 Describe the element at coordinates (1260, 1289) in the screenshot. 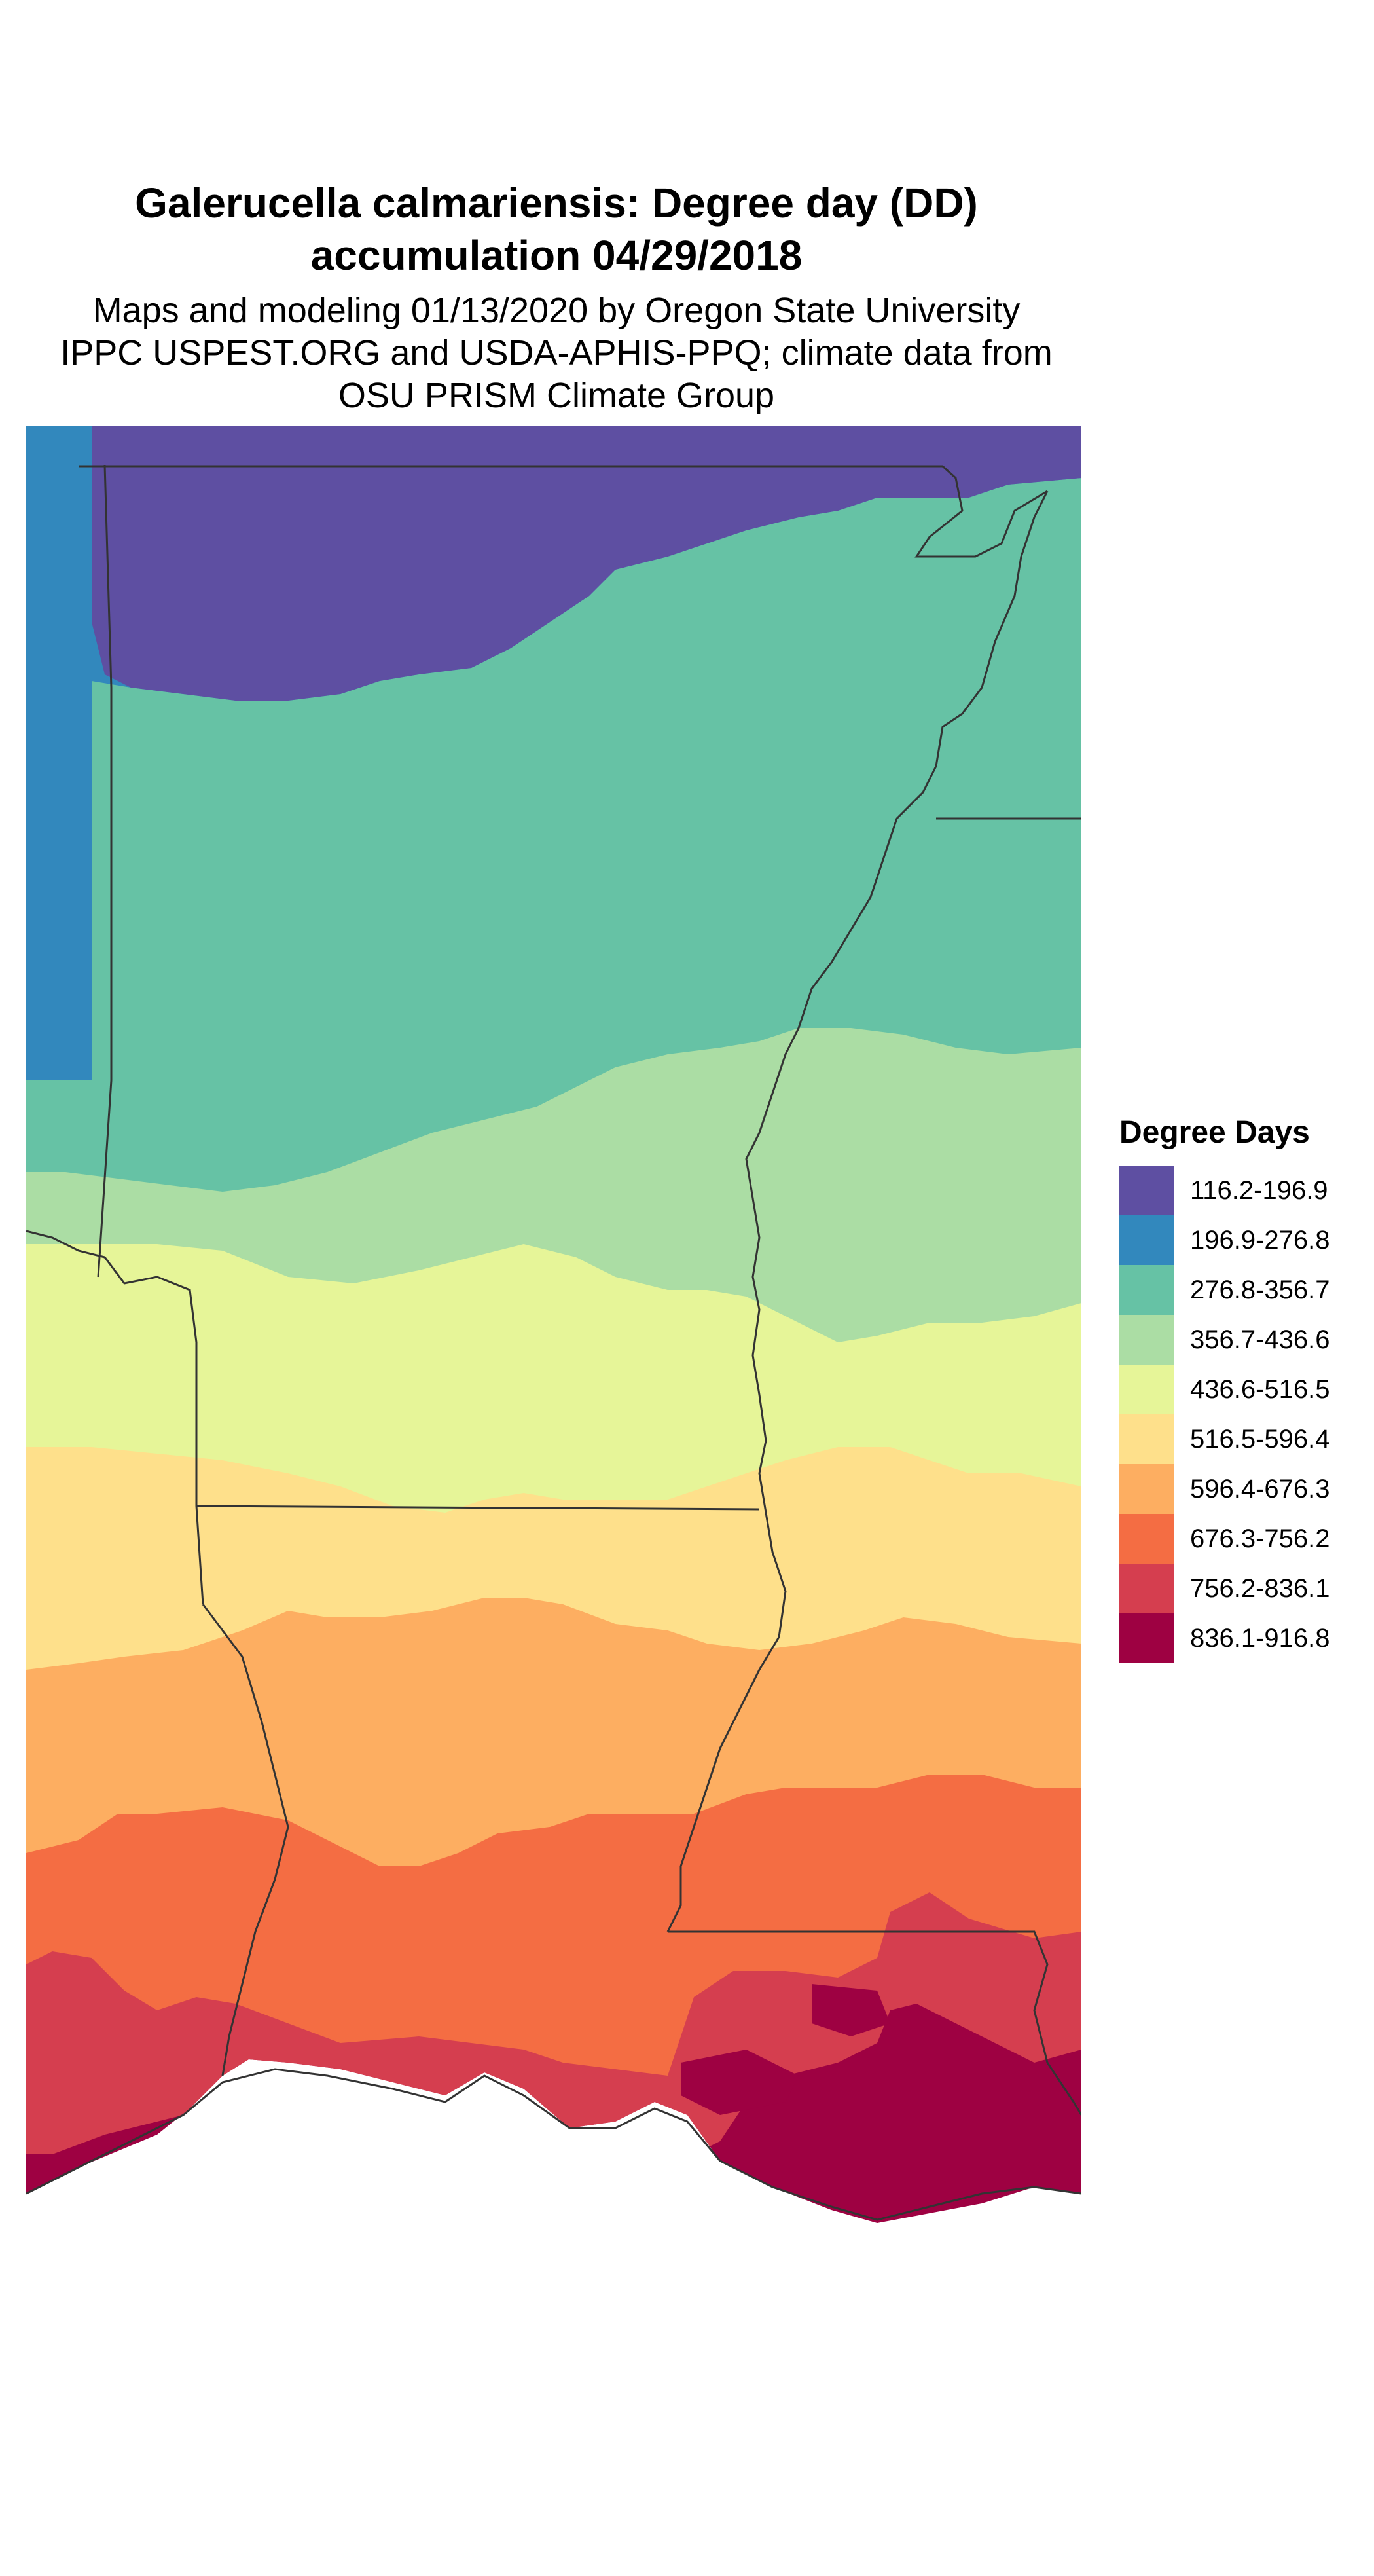

I see `legend-label: 276.8-356.7` at that location.